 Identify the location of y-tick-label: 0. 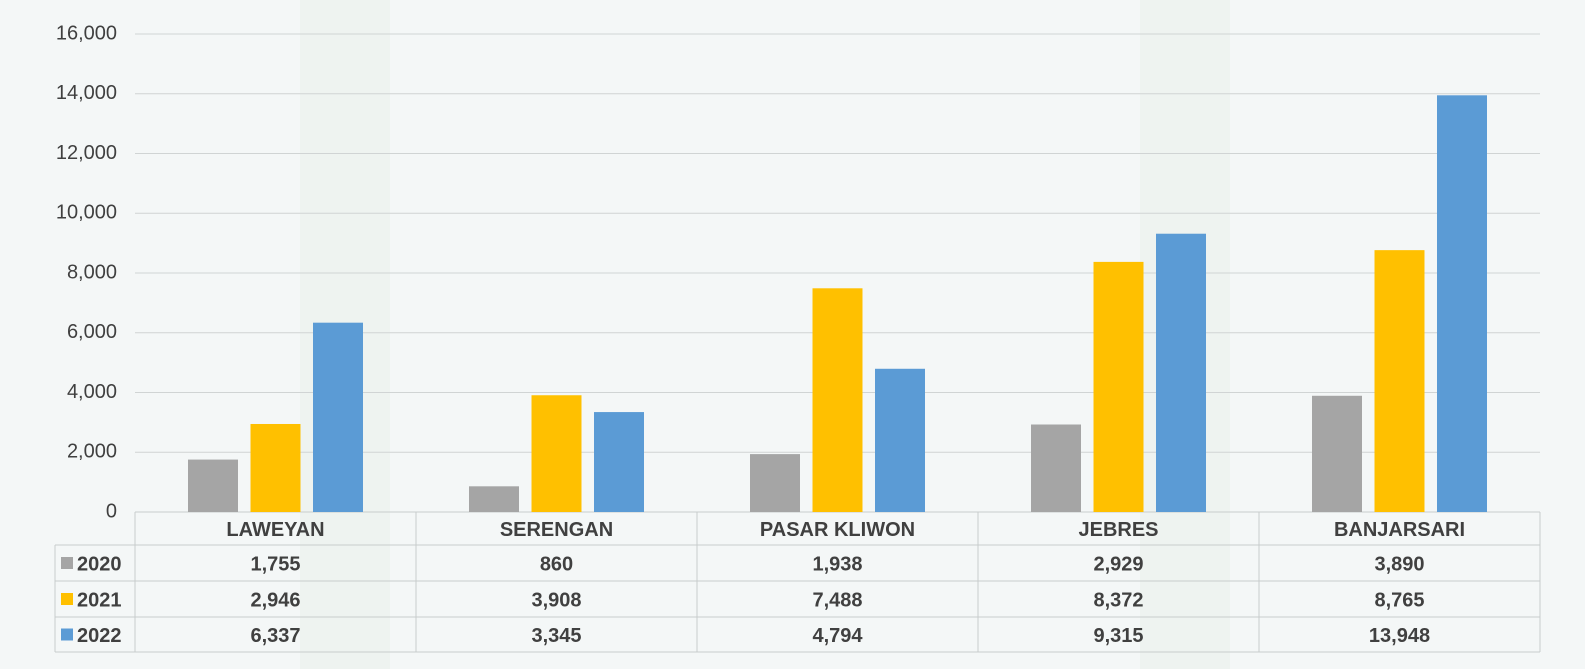
(111, 511).